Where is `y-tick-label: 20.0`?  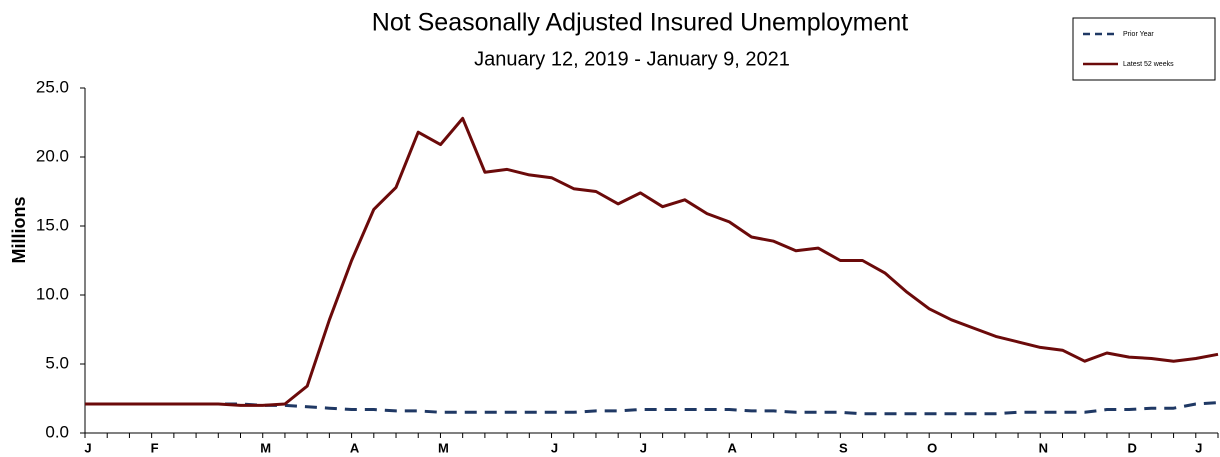 y-tick-label: 20.0 is located at coordinates (52, 155).